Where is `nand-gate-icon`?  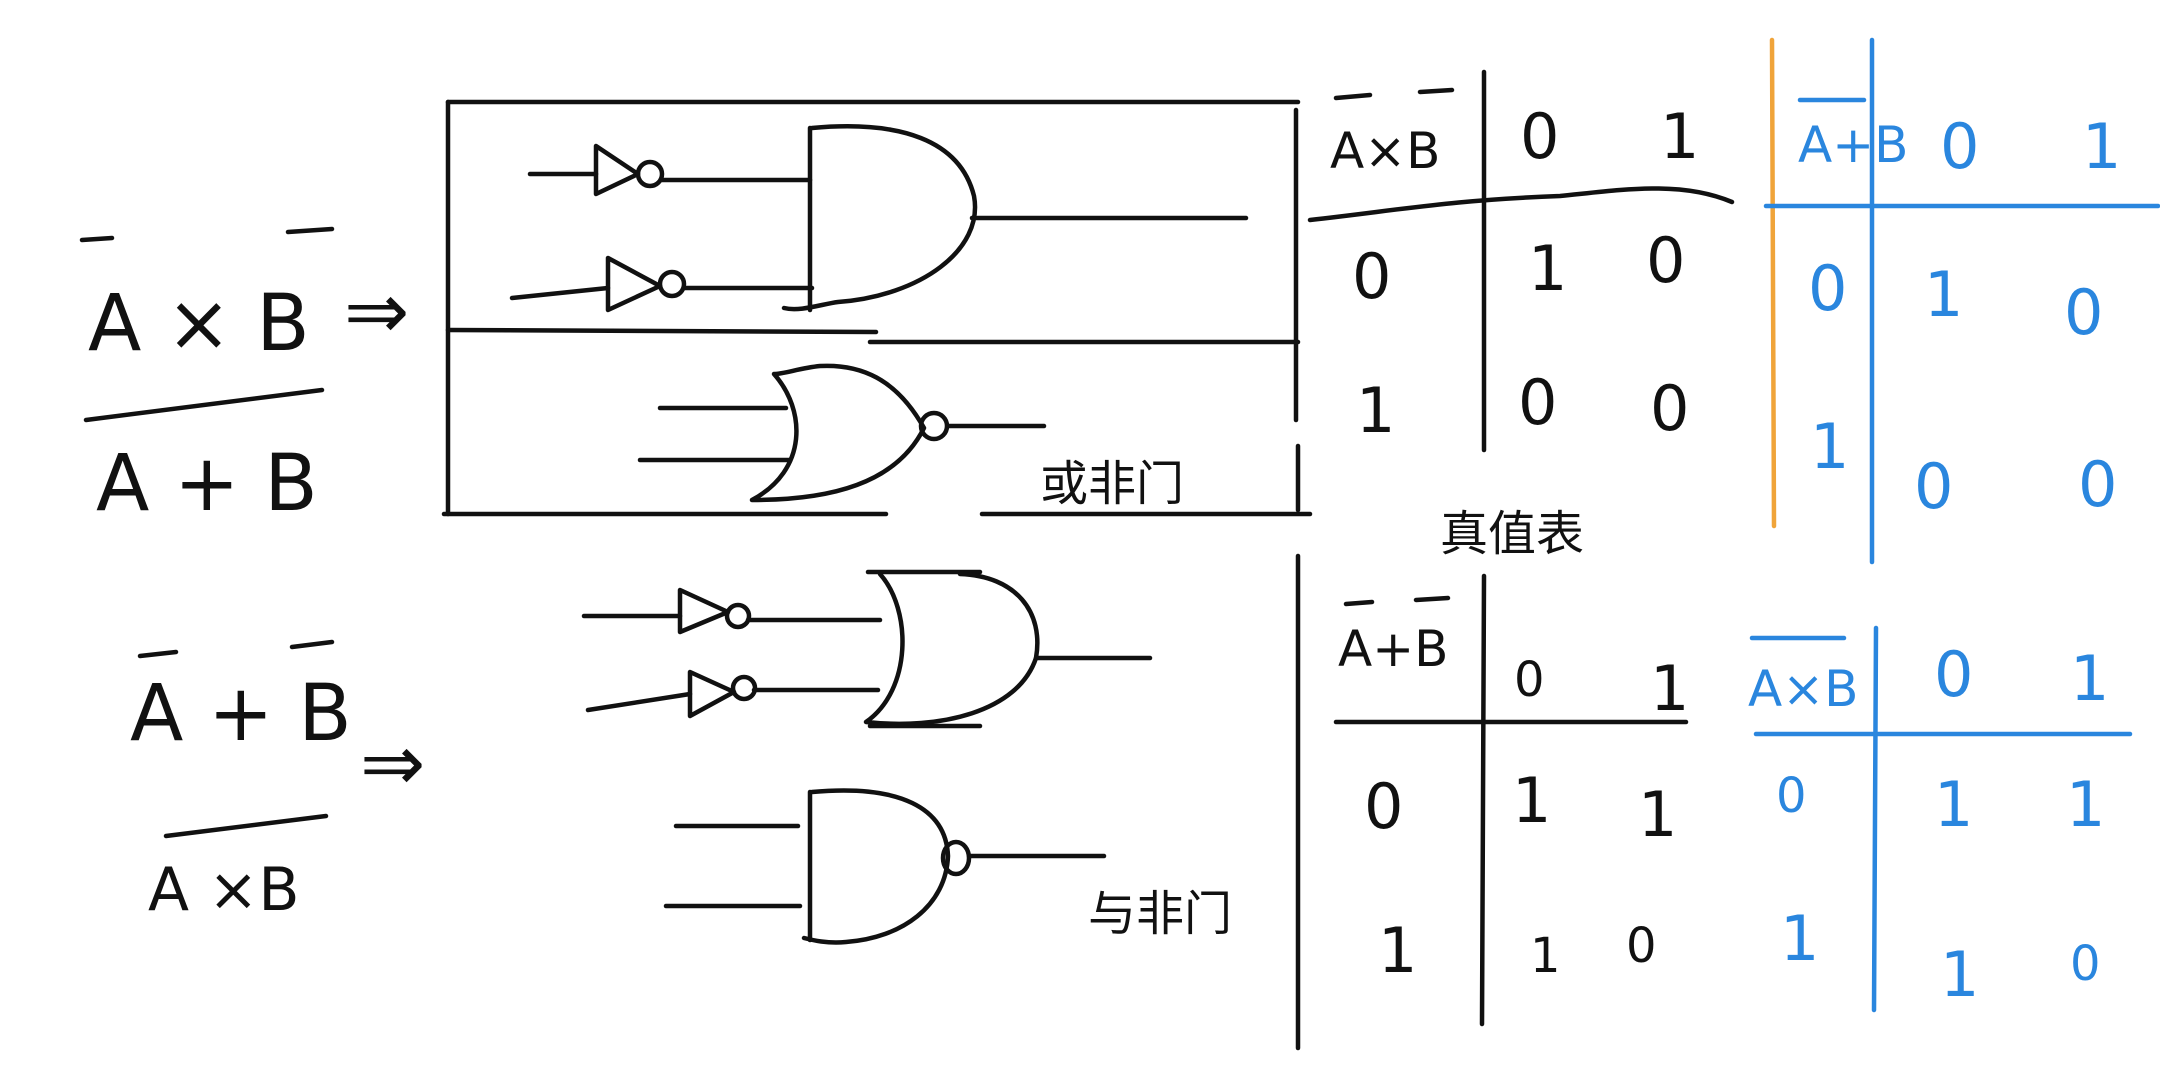 nand-gate-icon is located at coordinates (885, 866).